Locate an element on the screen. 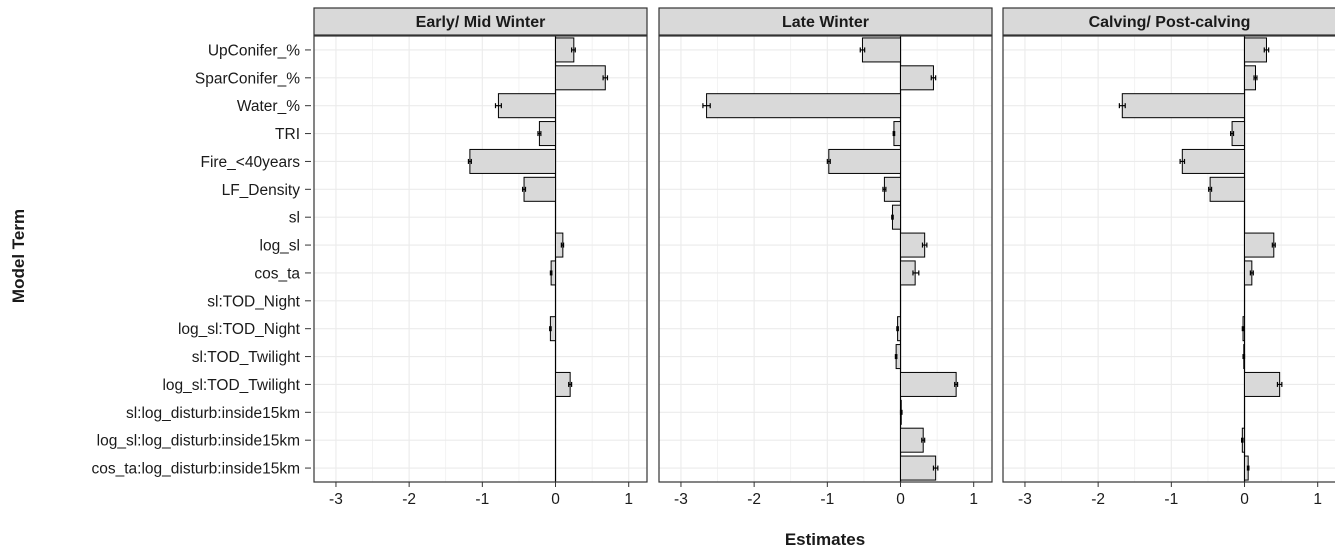 Image resolution: width=1335 pixels, height=550 pixels. term-label: sl:TOD_Twilight is located at coordinates (246, 357).